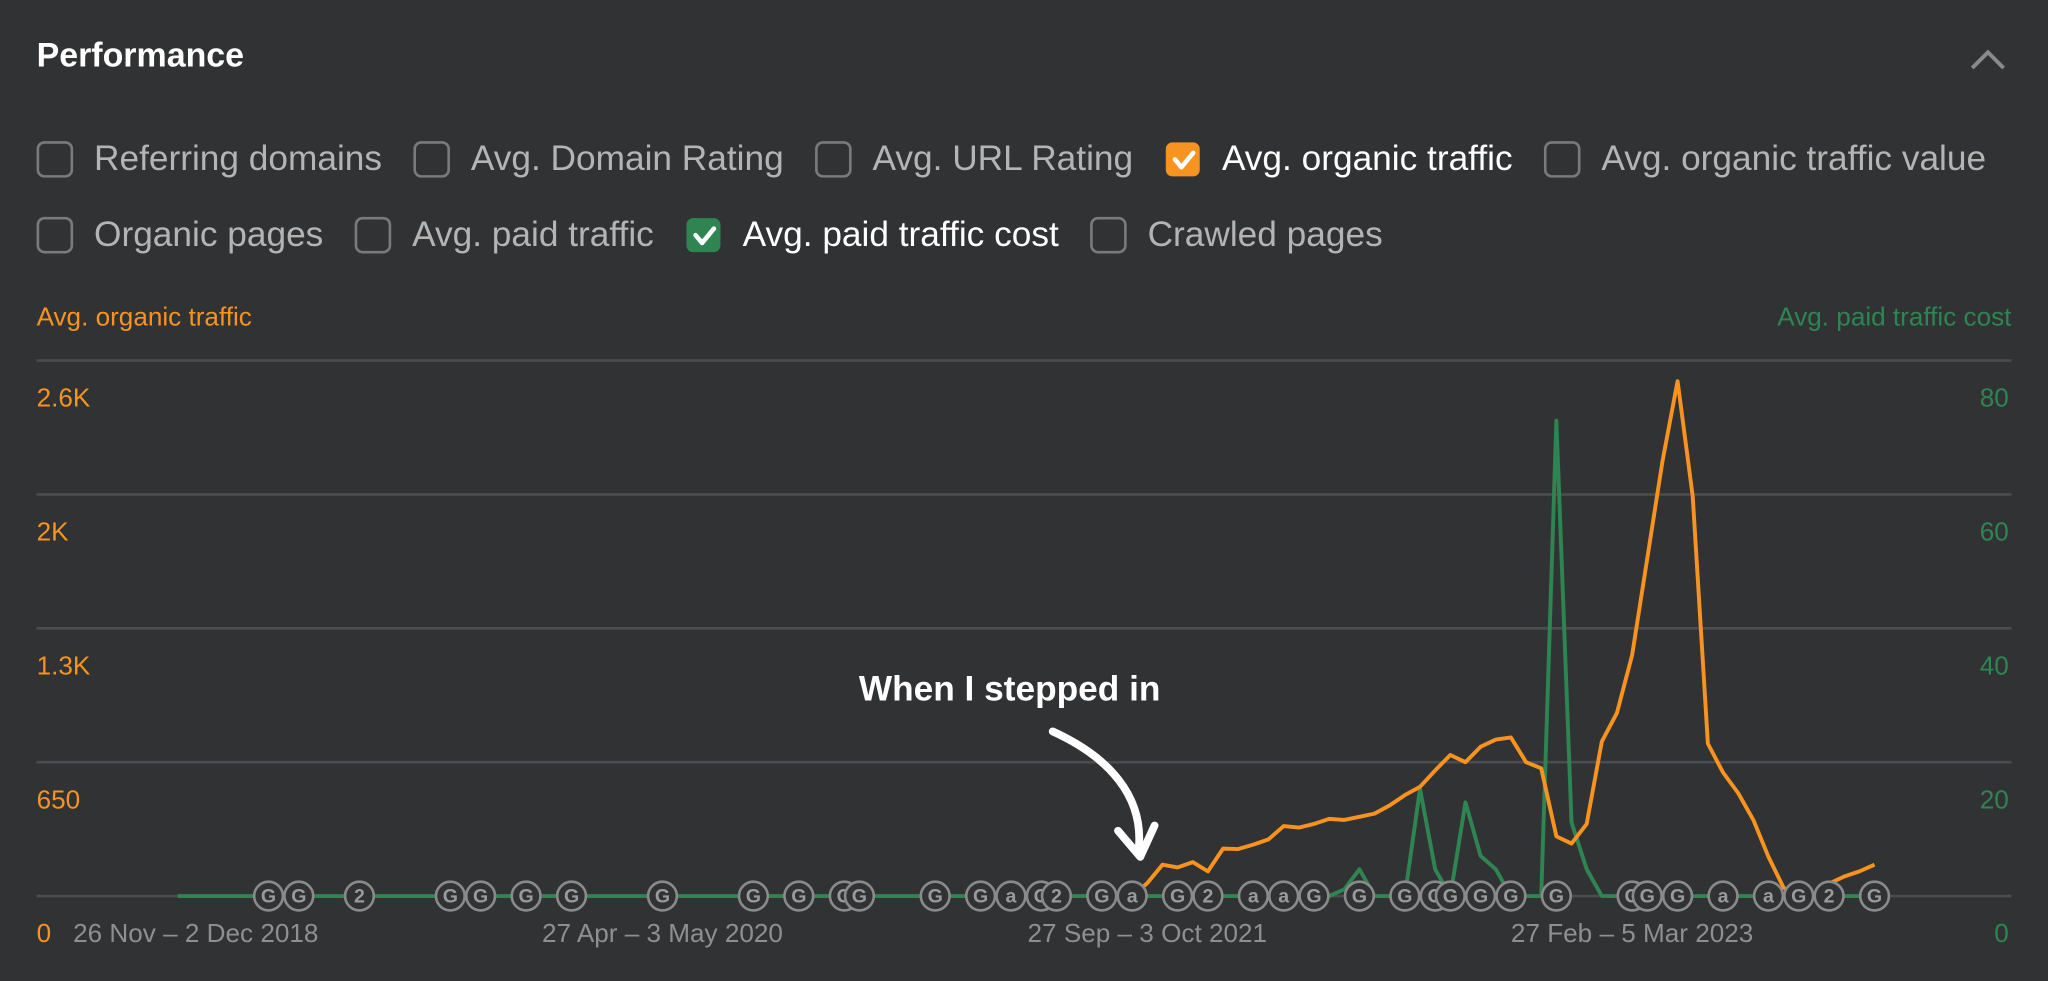  What do you see at coordinates (141, 55) in the screenshot?
I see `panel-title: Performance` at bounding box center [141, 55].